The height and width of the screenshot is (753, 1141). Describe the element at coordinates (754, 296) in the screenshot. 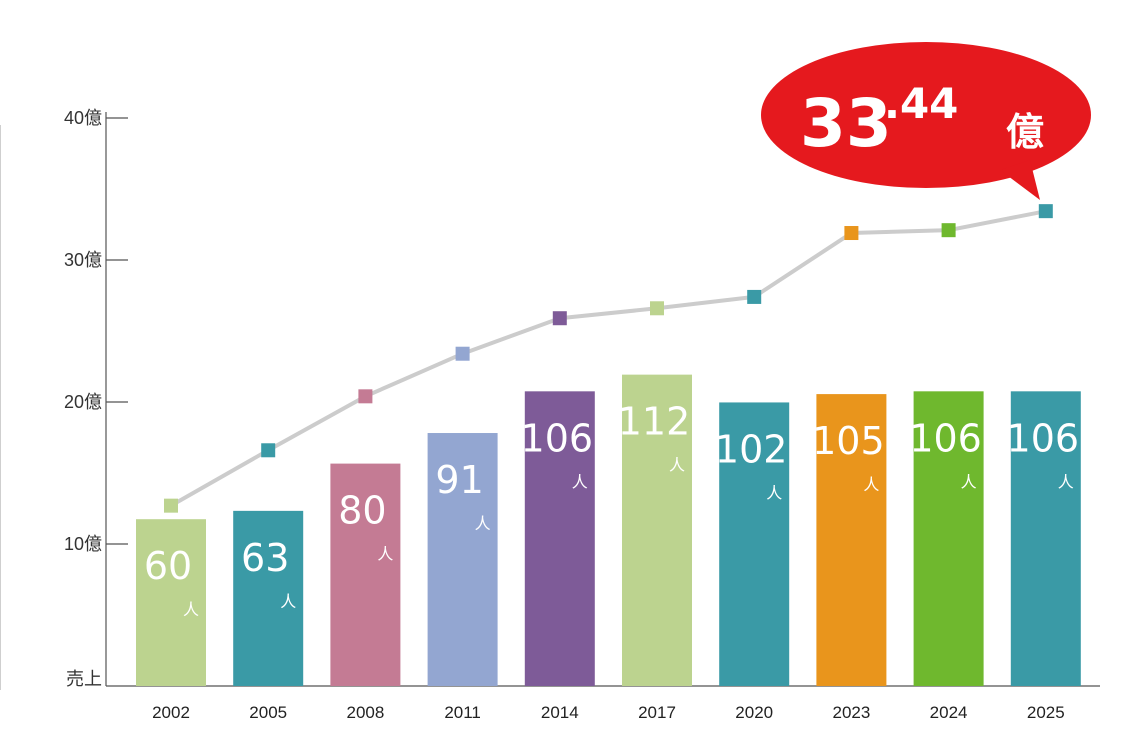

I see `sales-point-2020` at that location.